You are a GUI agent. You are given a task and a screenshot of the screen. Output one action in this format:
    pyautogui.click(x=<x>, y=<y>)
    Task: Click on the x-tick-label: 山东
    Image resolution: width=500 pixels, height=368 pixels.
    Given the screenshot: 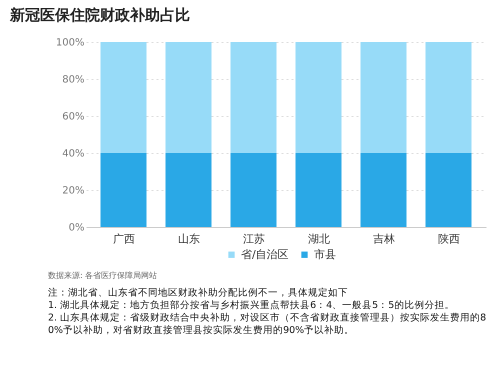 What is the action you would take?
    pyautogui.click(x=189, y=239)
    